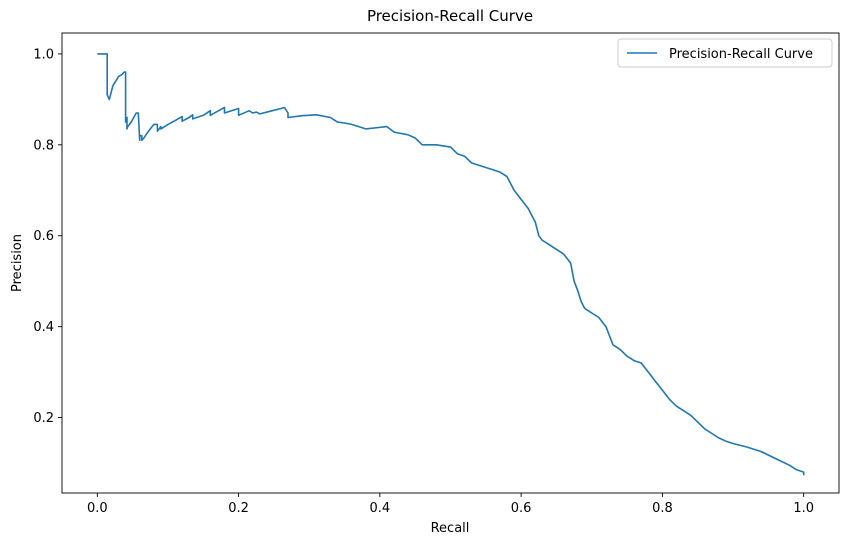 The width and height of the screenshot is (846, 545). Describe the element at coordinates (450, 16) in the screenshot. I see `chart-title: Precision-Recall Curve` at that location.